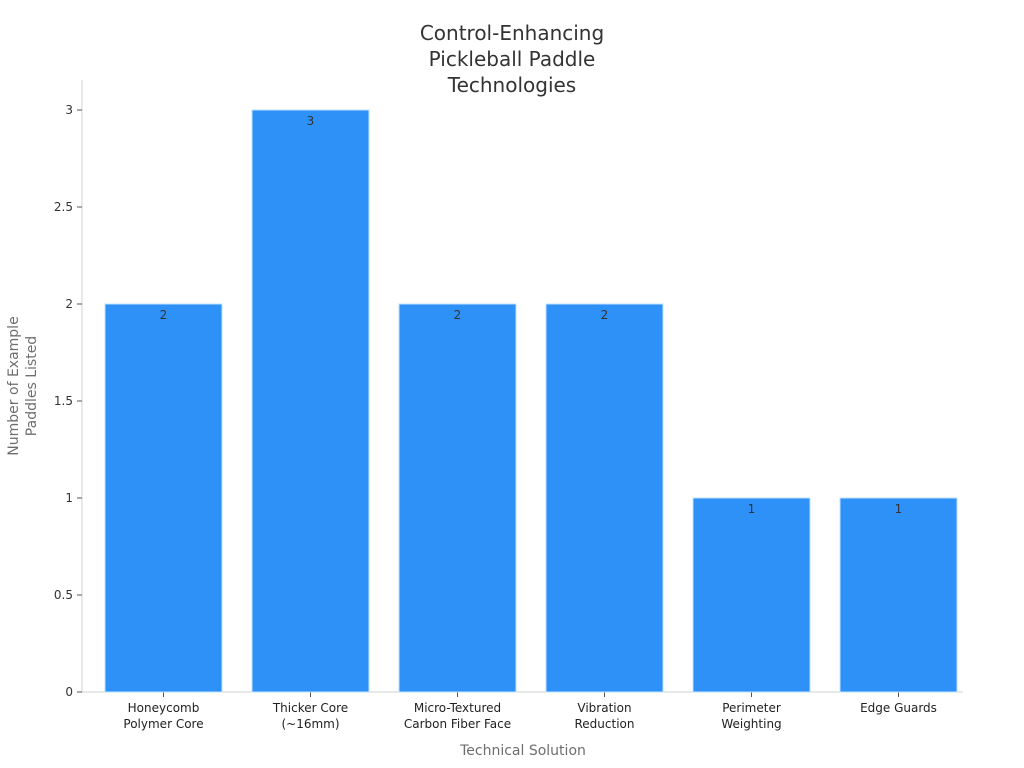 This screenshot has width=1024, height=768. I want to click on x-tick-label: Weighting, so click(751, 724).